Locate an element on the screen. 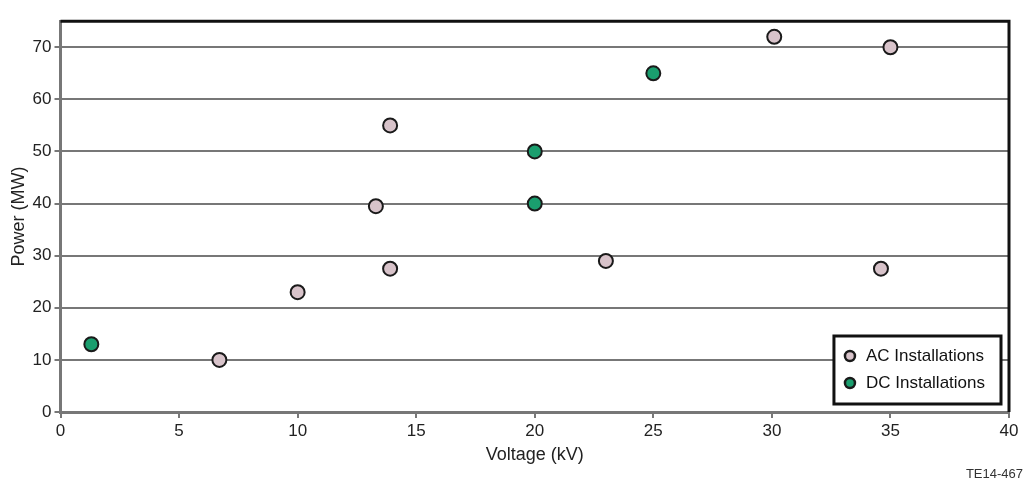 The height and width of the screenshot is (493, 1031). x-tick-label: 5 is located at coordinates (179, 430).